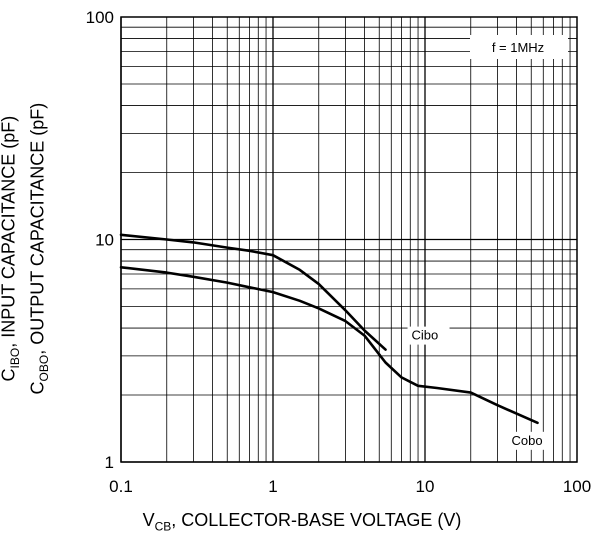 This screenshot has width=604, height=543. I want to click on annotation-background, so click(519, 47).